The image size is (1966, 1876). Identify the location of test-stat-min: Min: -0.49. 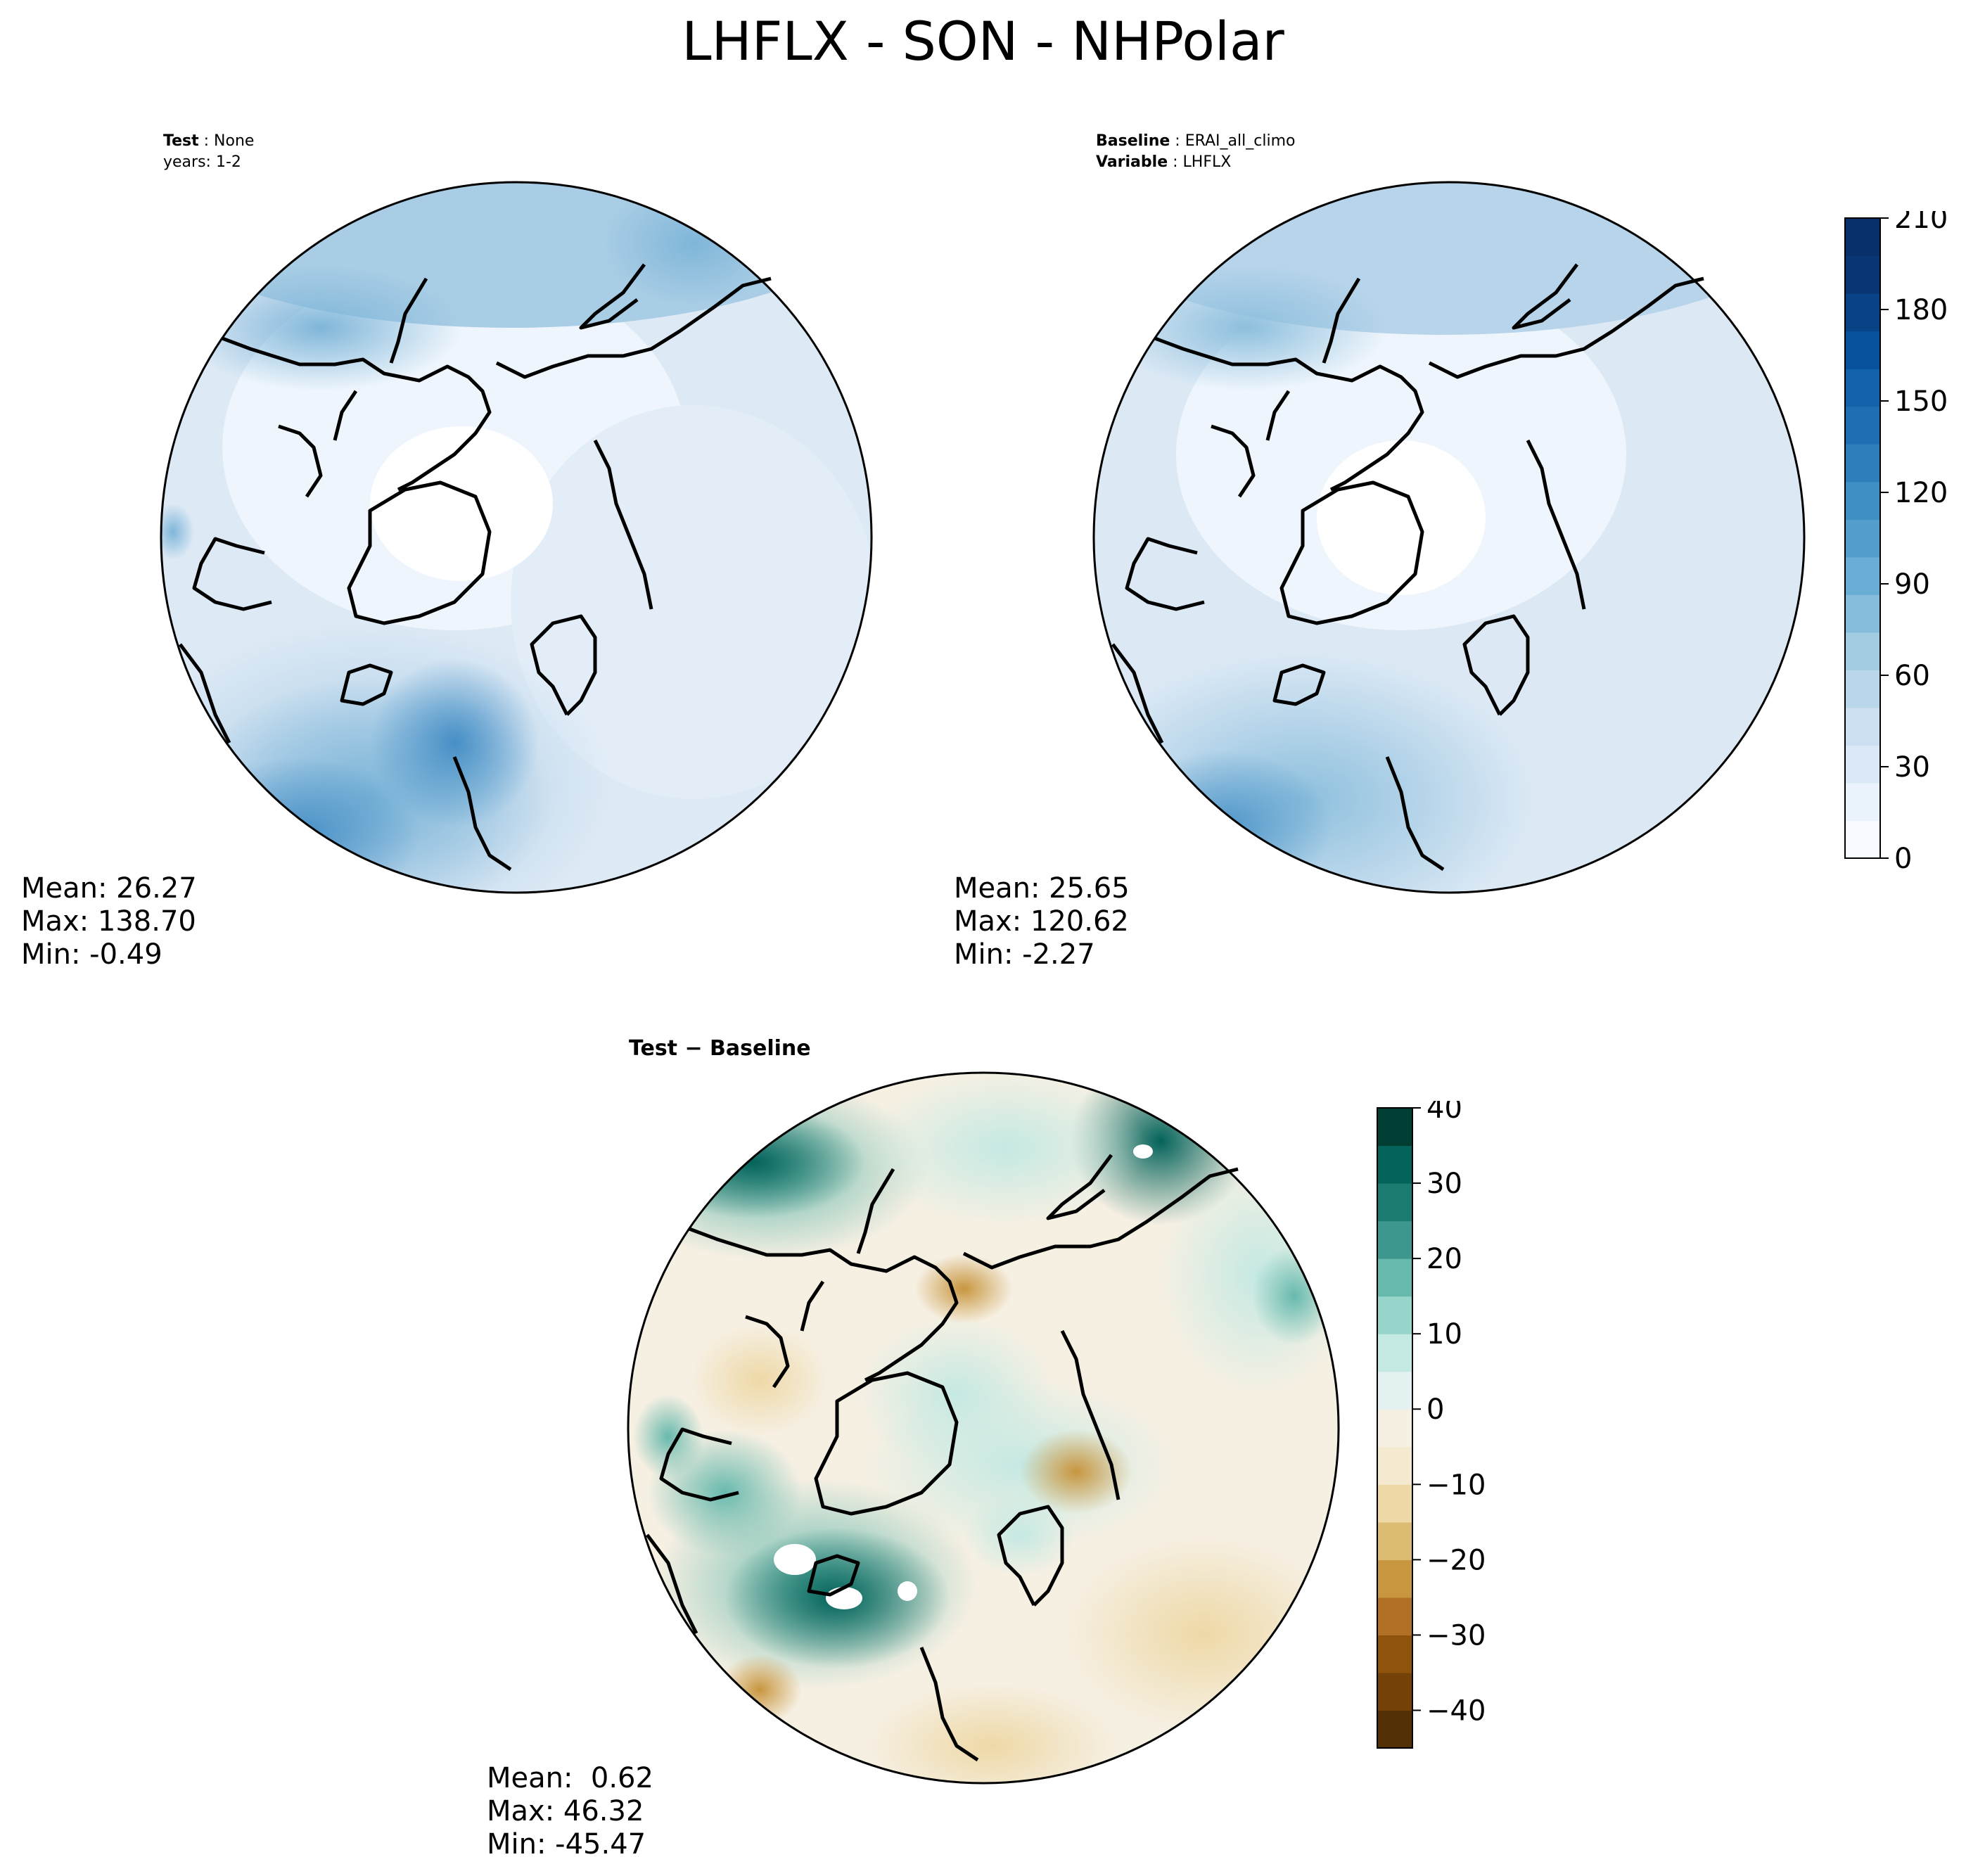
(91, 955).